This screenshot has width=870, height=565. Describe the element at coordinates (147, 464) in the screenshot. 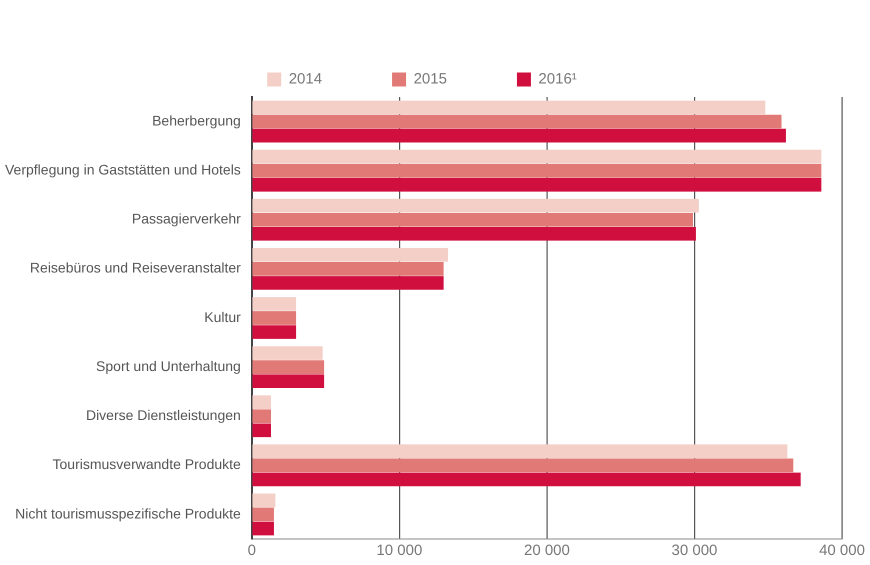

I see `y-tick-label: Tourismusverwandte Produkte` at that location.